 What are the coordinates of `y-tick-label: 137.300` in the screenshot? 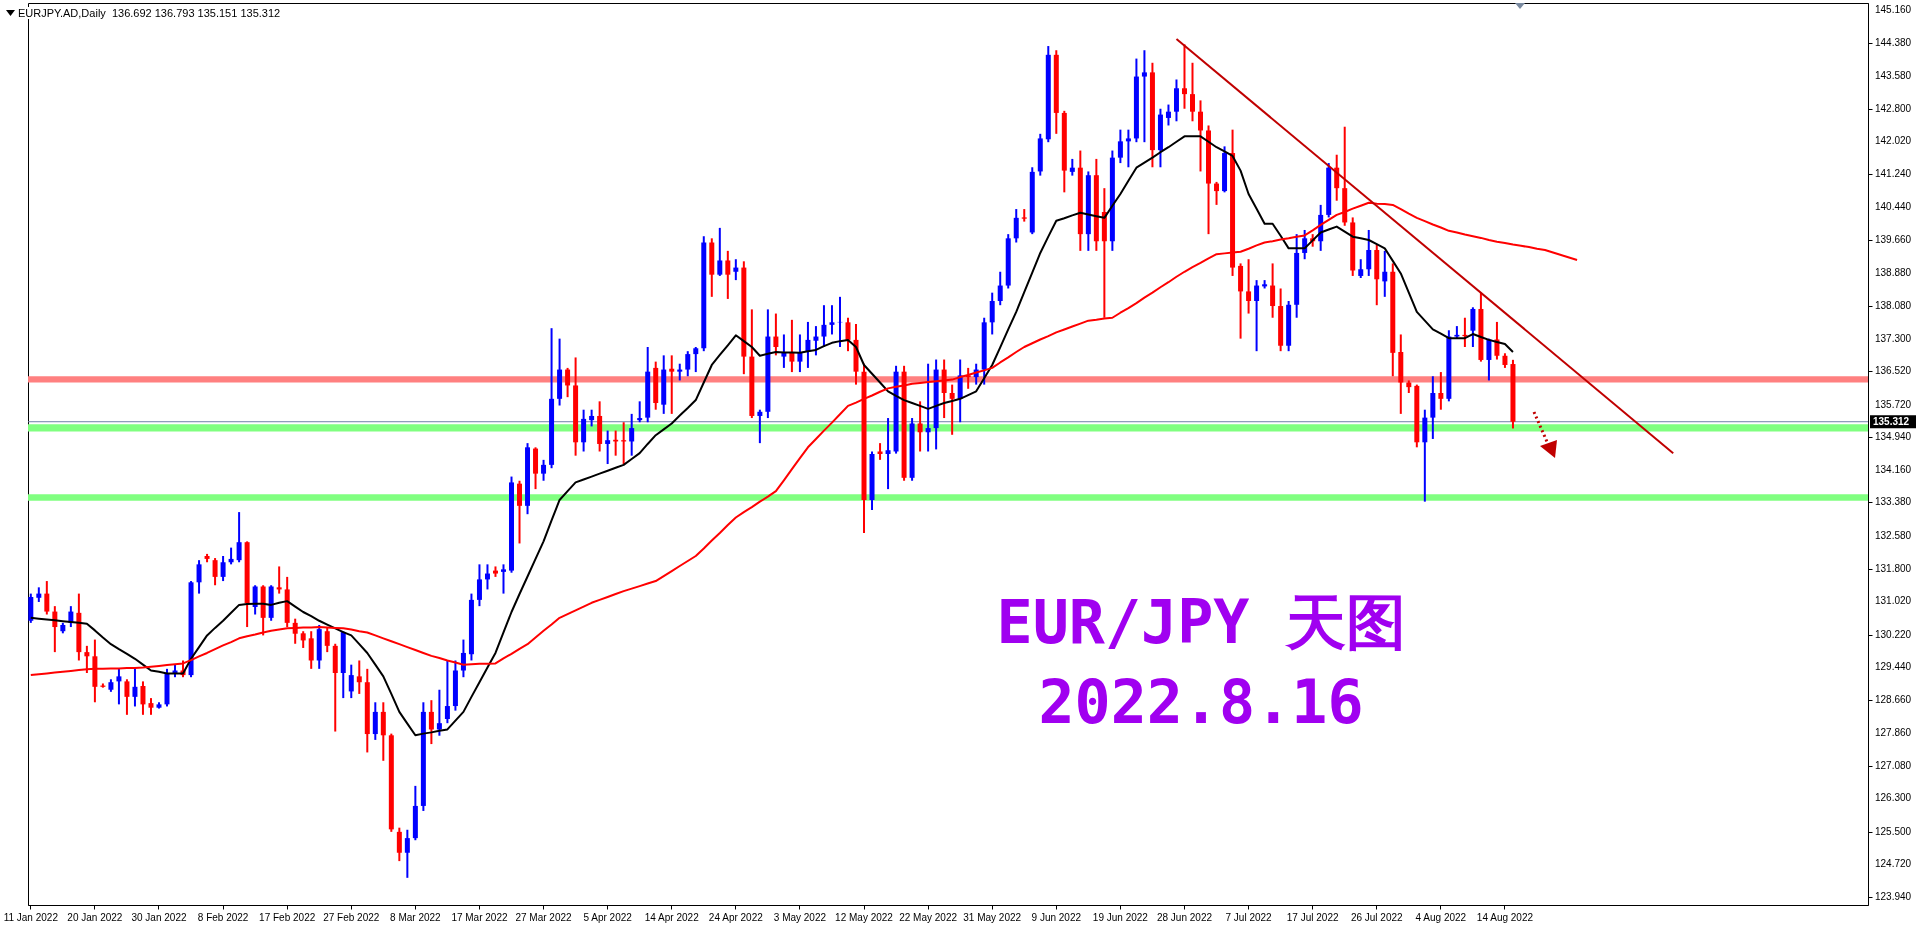 It's located at (1893, 338).